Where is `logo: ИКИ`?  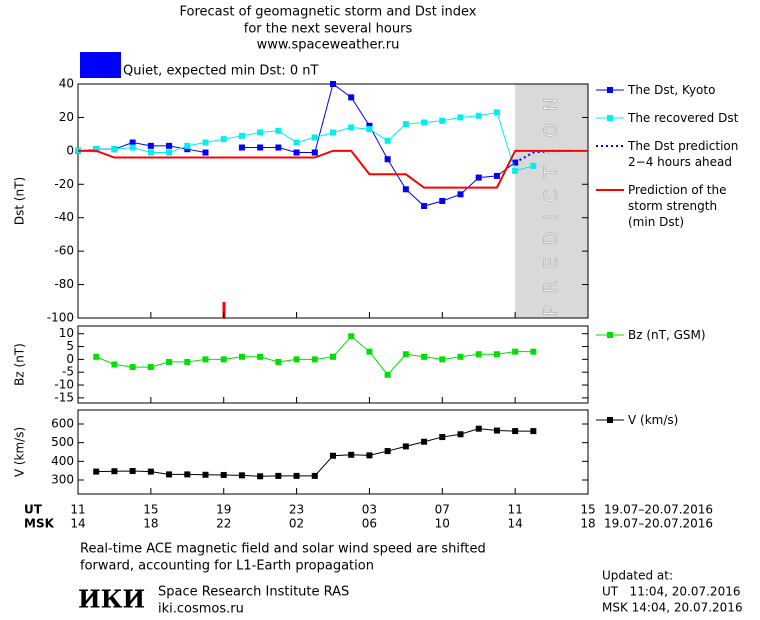
logo: ИКИ is located at coordinates (111, 599).